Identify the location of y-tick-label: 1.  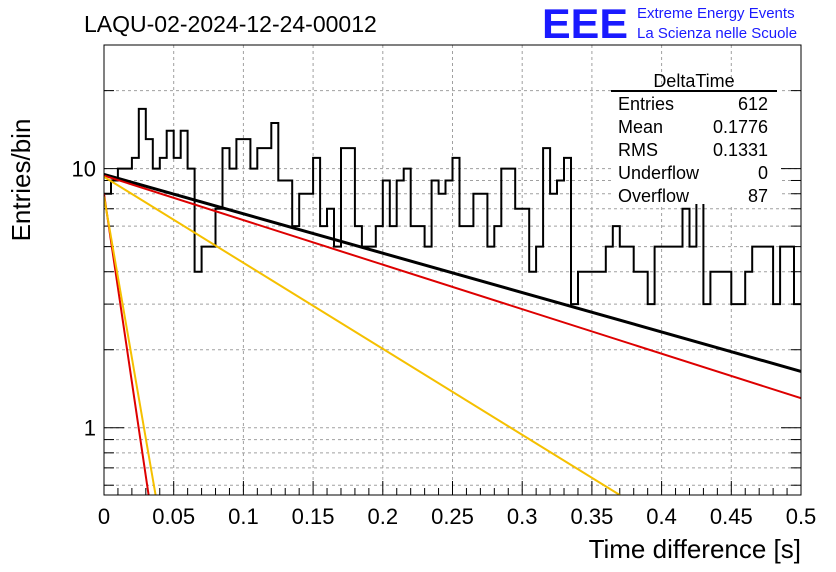
(90, 428).